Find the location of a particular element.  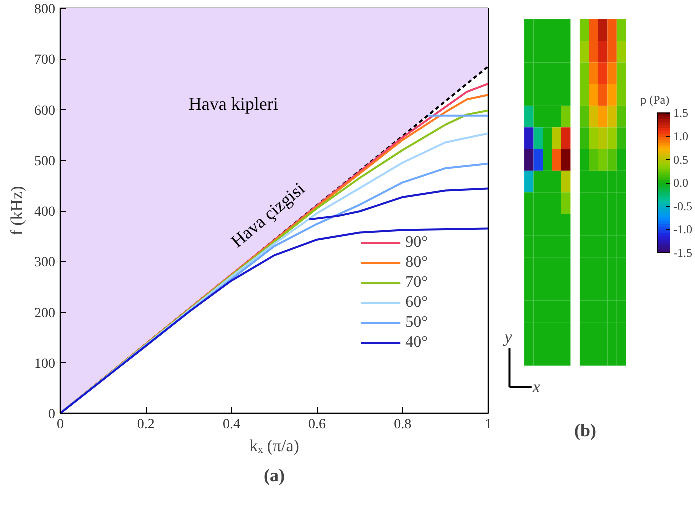

legend-label: 60° is located at coordinates (417, 303).